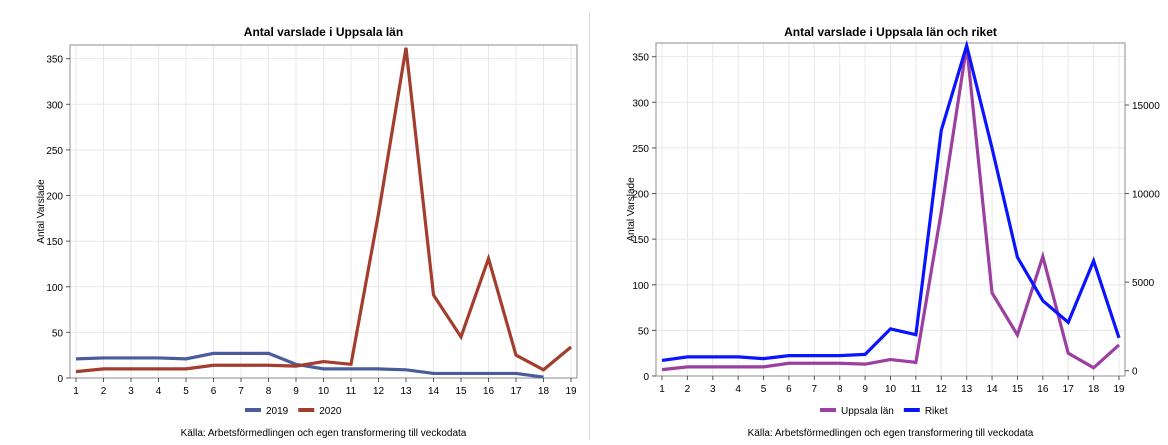  Describe the element at coordinates (323, 32) in the screenshot. I see `chart-title: Antal varslade i Uppsala län` at that location.